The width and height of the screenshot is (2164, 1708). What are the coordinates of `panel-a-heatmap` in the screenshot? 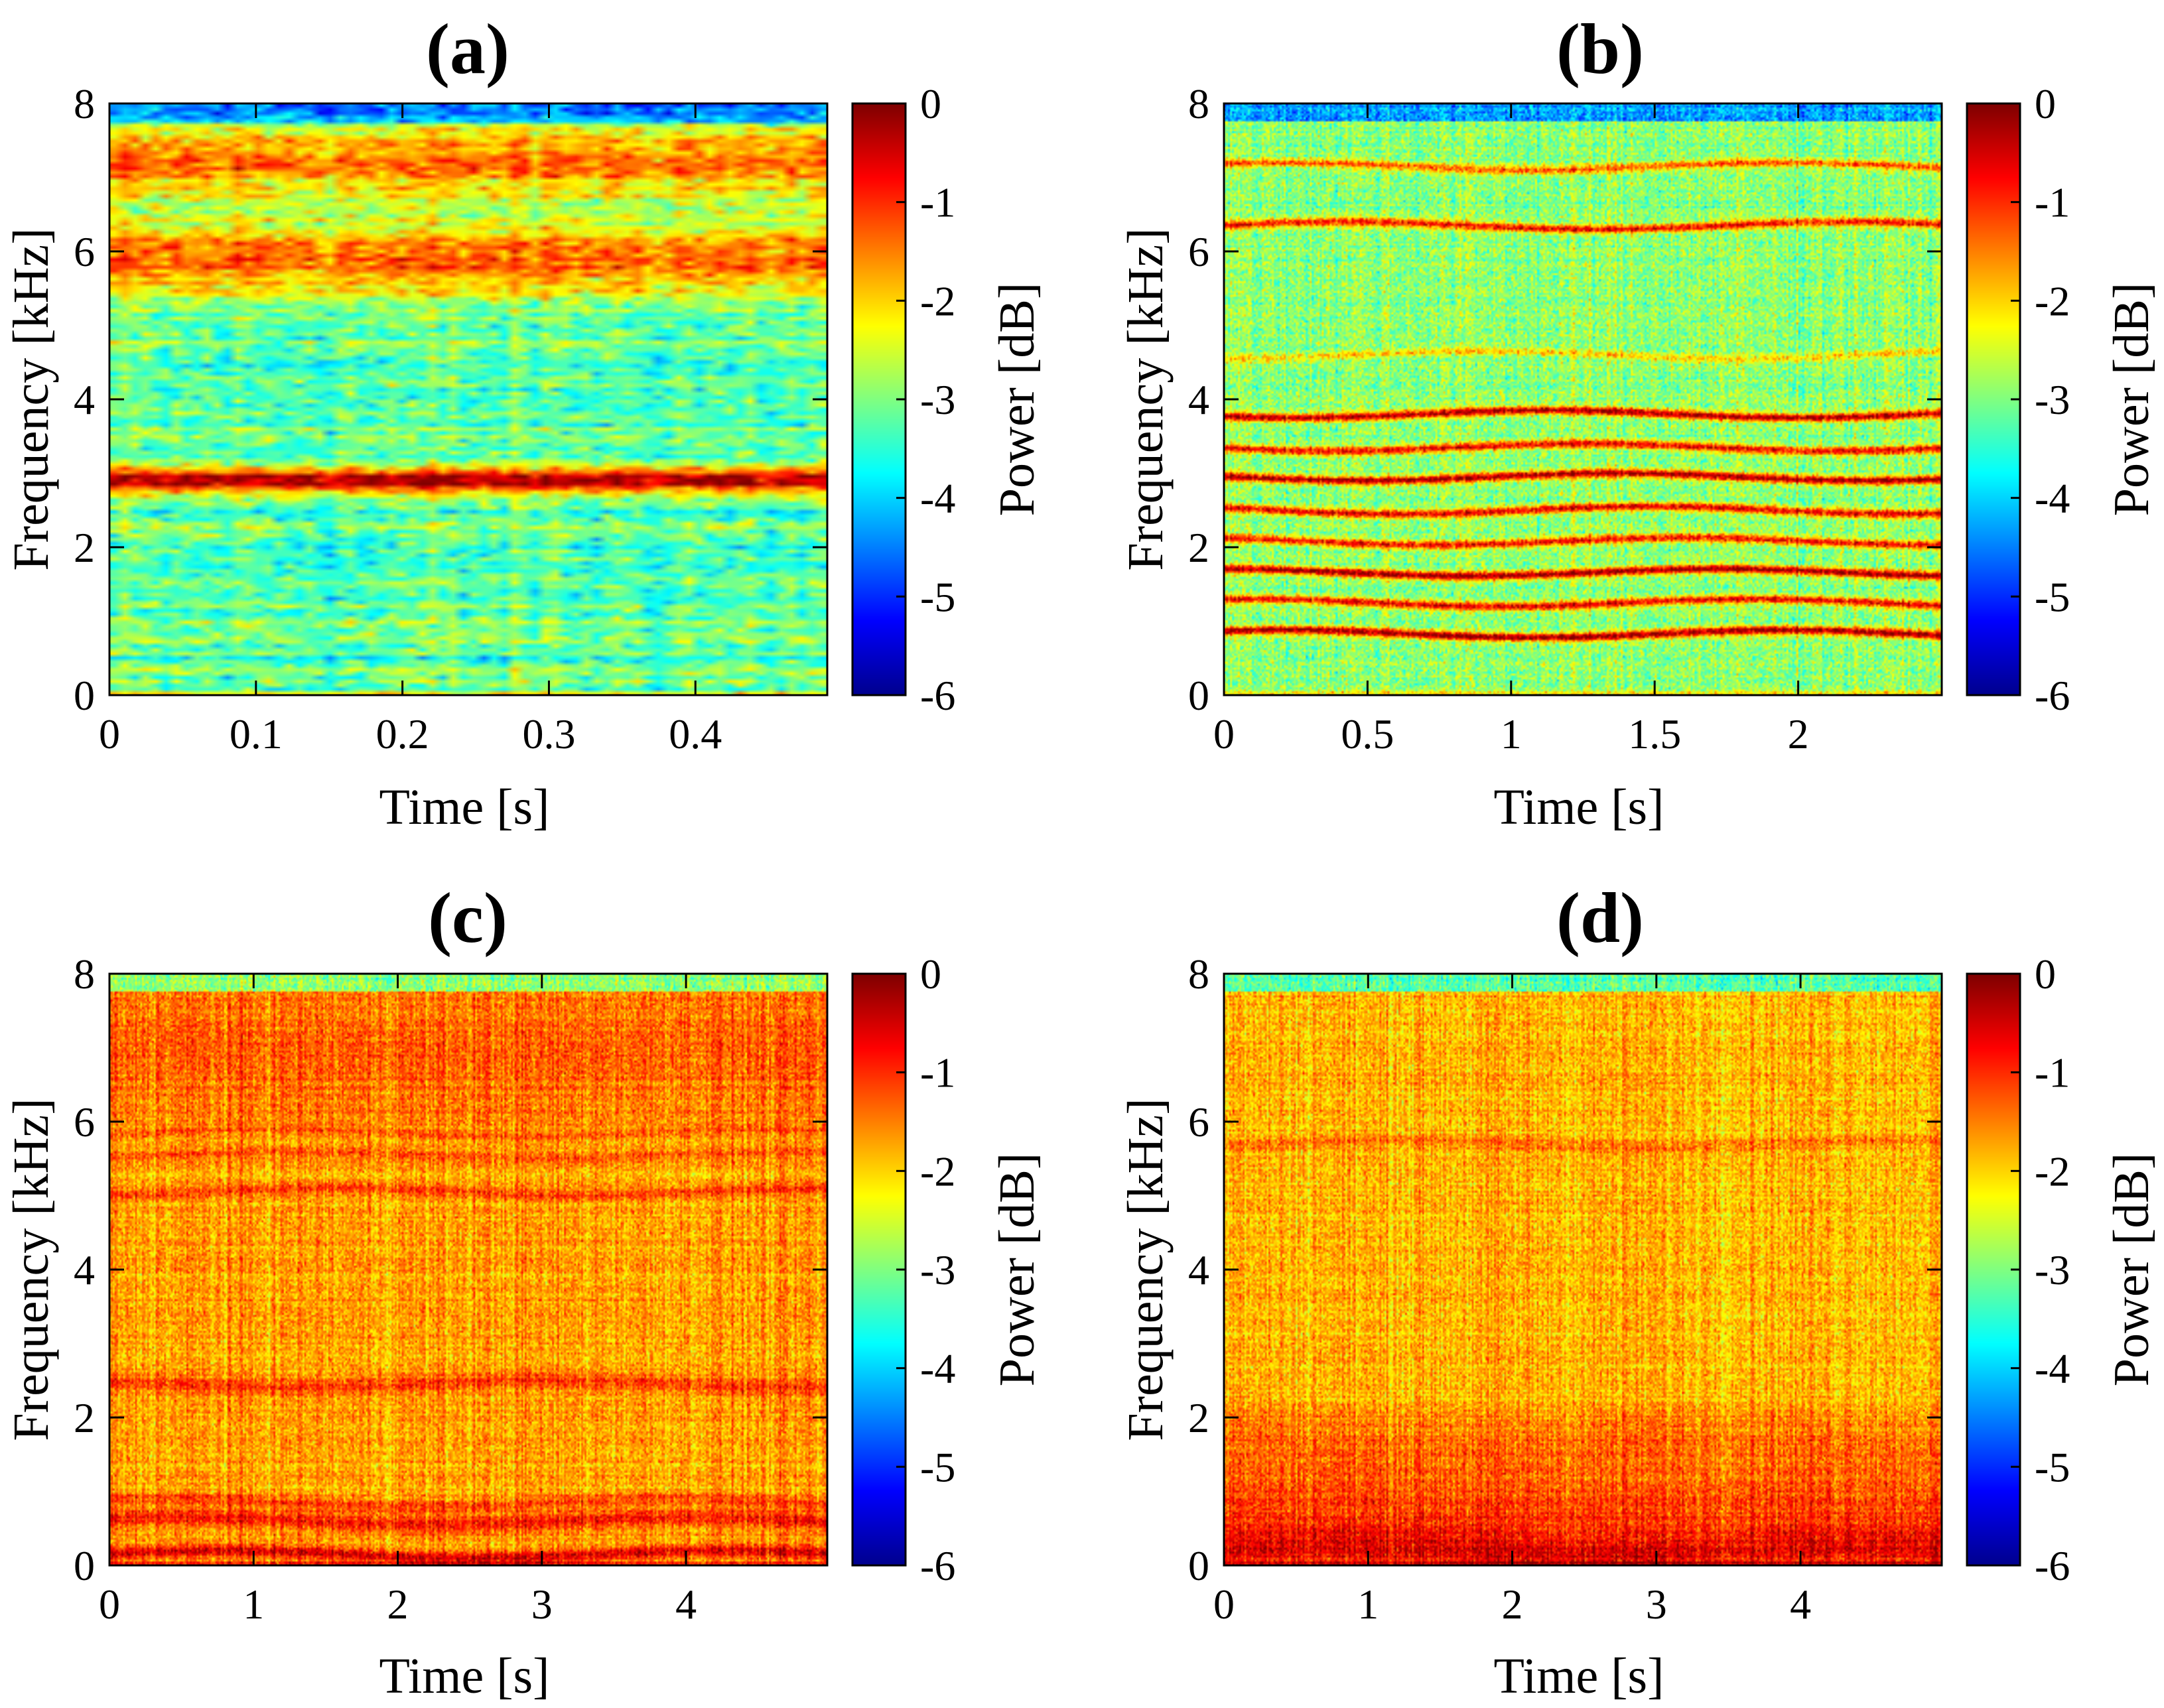 It's located at (468, 399).